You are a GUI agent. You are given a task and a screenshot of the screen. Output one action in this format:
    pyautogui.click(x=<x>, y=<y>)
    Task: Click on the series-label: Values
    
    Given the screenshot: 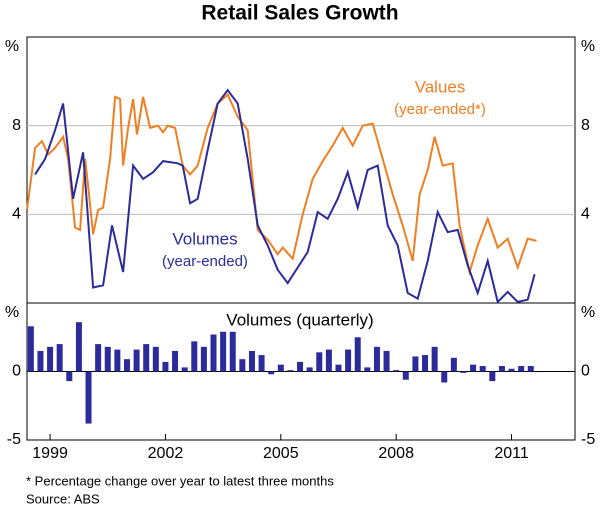 What is the action you would take?
    pyautogui.click(x=440, y=86)
    